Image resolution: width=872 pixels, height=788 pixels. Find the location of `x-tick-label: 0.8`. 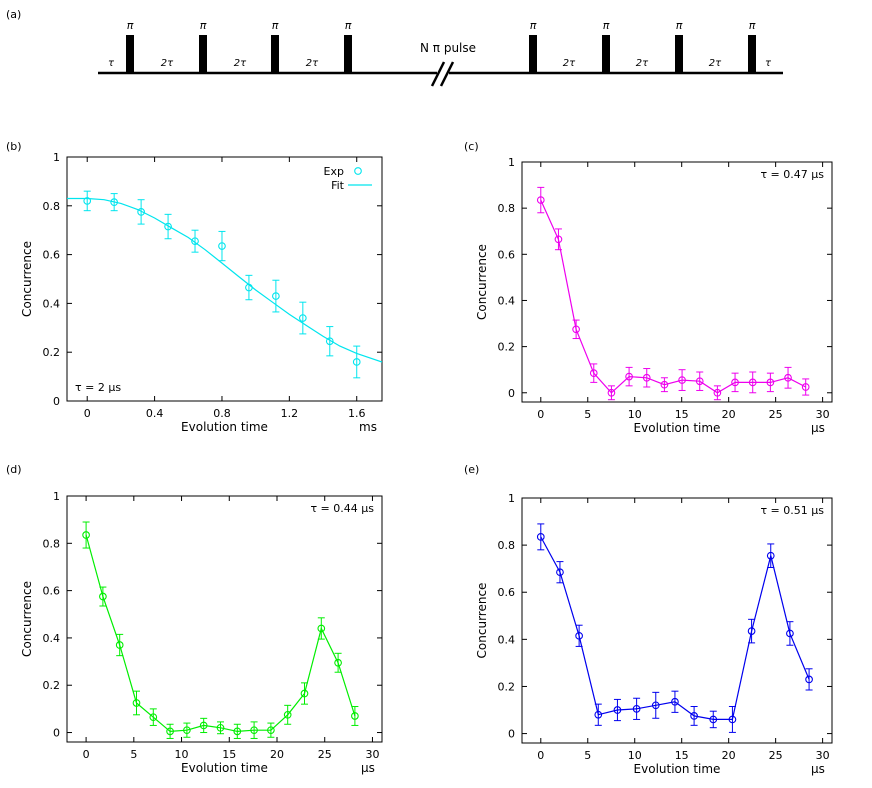

x-tick-label: 0.8 is located at coordinates (222, 413).